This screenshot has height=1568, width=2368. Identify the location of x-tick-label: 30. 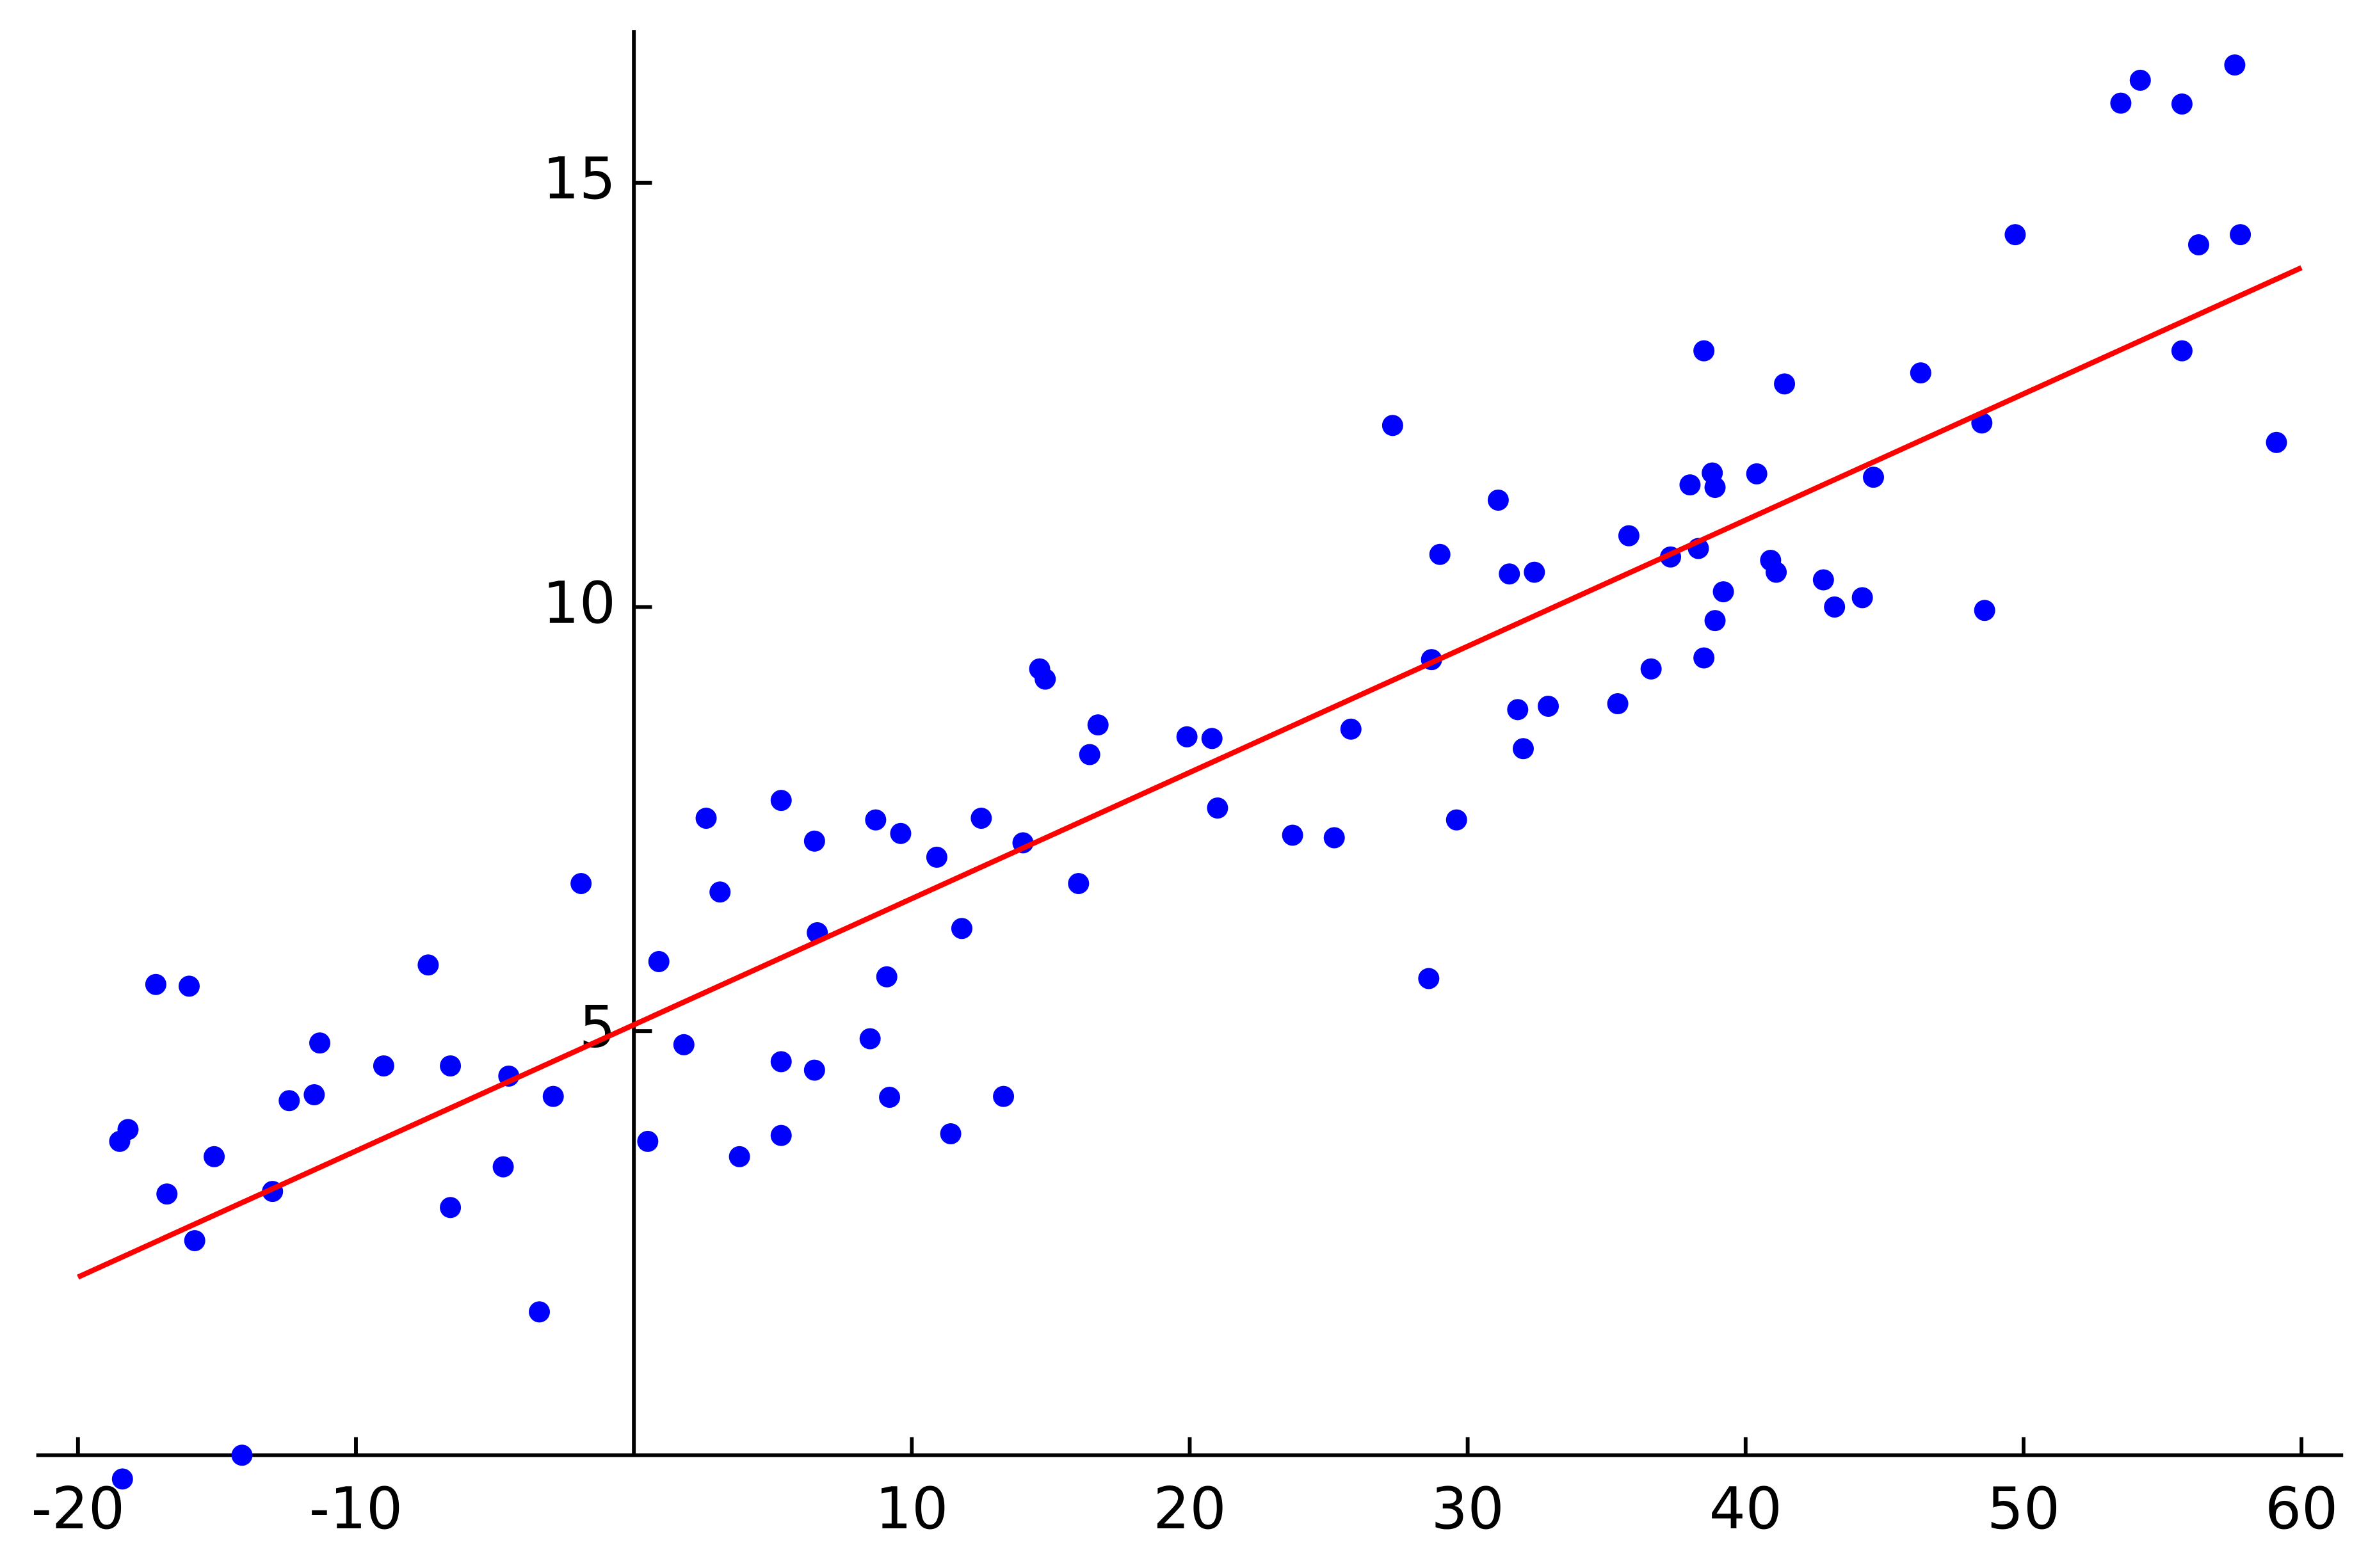
(1468, 1509).